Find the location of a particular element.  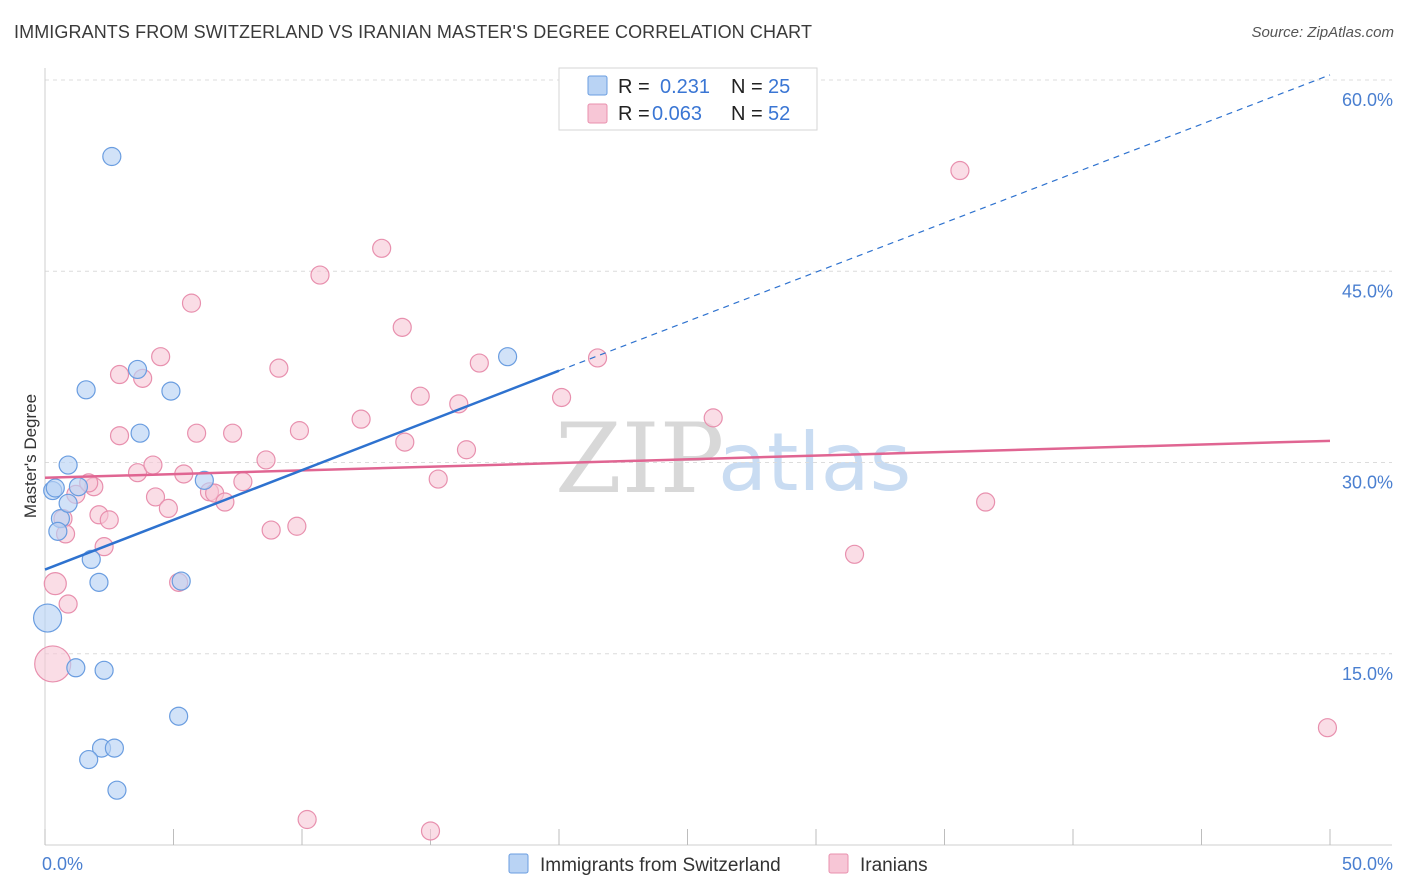

legend-label-switzerland: Immigrants from Switzerland is located at coordinates (660, 865).